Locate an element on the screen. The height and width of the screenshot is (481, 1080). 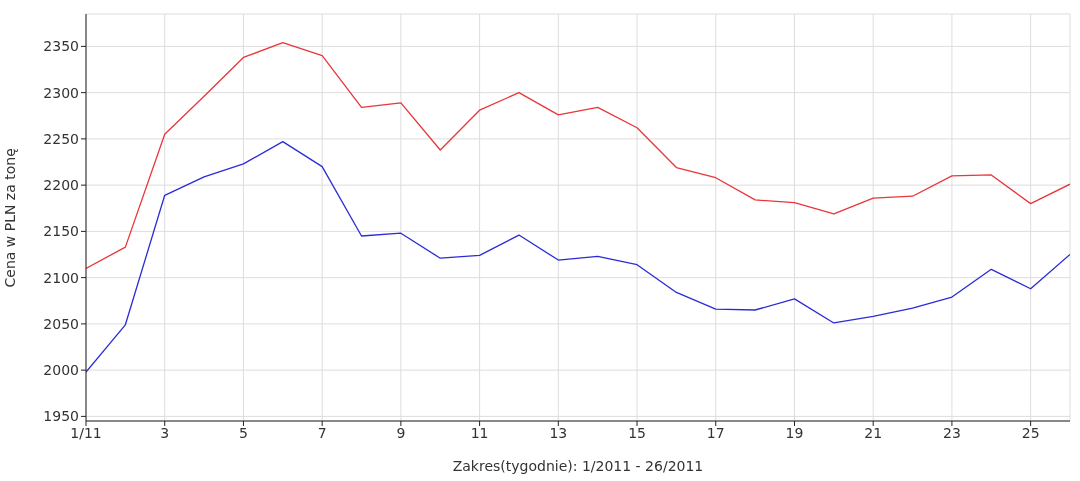
y-tick-label: 2300 is located at coordinates (61, 92).